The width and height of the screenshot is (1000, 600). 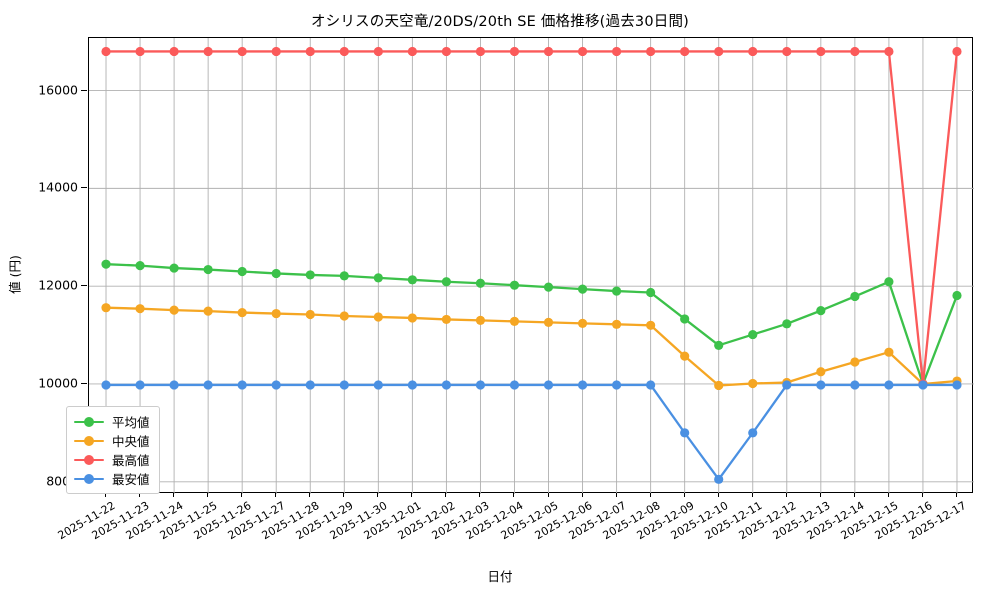 I want to click on series-line-最安値, so click(x=531, y=432).